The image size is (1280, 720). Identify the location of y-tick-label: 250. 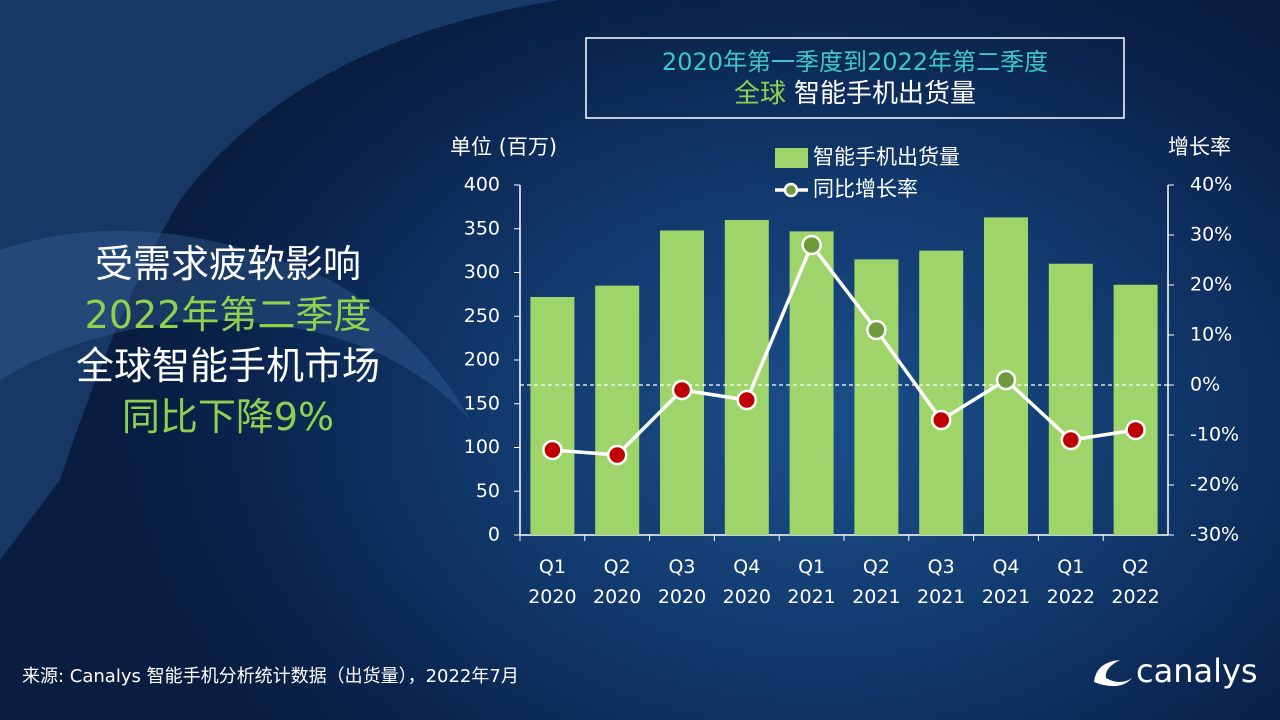
(482, 316).